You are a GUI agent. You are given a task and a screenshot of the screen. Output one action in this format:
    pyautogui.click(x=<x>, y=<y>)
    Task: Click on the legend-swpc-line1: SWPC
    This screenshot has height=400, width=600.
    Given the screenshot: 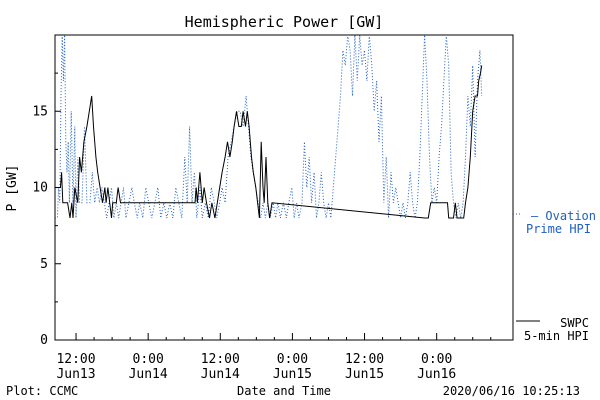 What is the action you would take?
    pyautogui.click(x=574, y=323)
    